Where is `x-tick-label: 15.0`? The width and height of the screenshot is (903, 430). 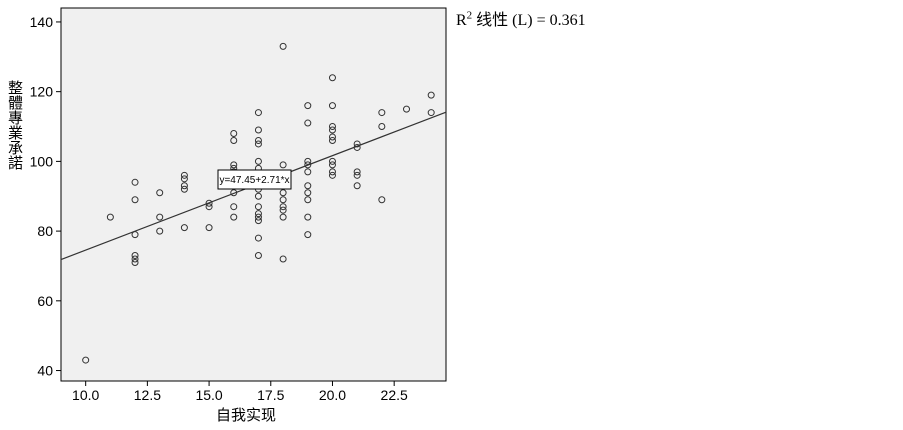 x-tick-label: 15.0 is located at coordinates (208, 395).